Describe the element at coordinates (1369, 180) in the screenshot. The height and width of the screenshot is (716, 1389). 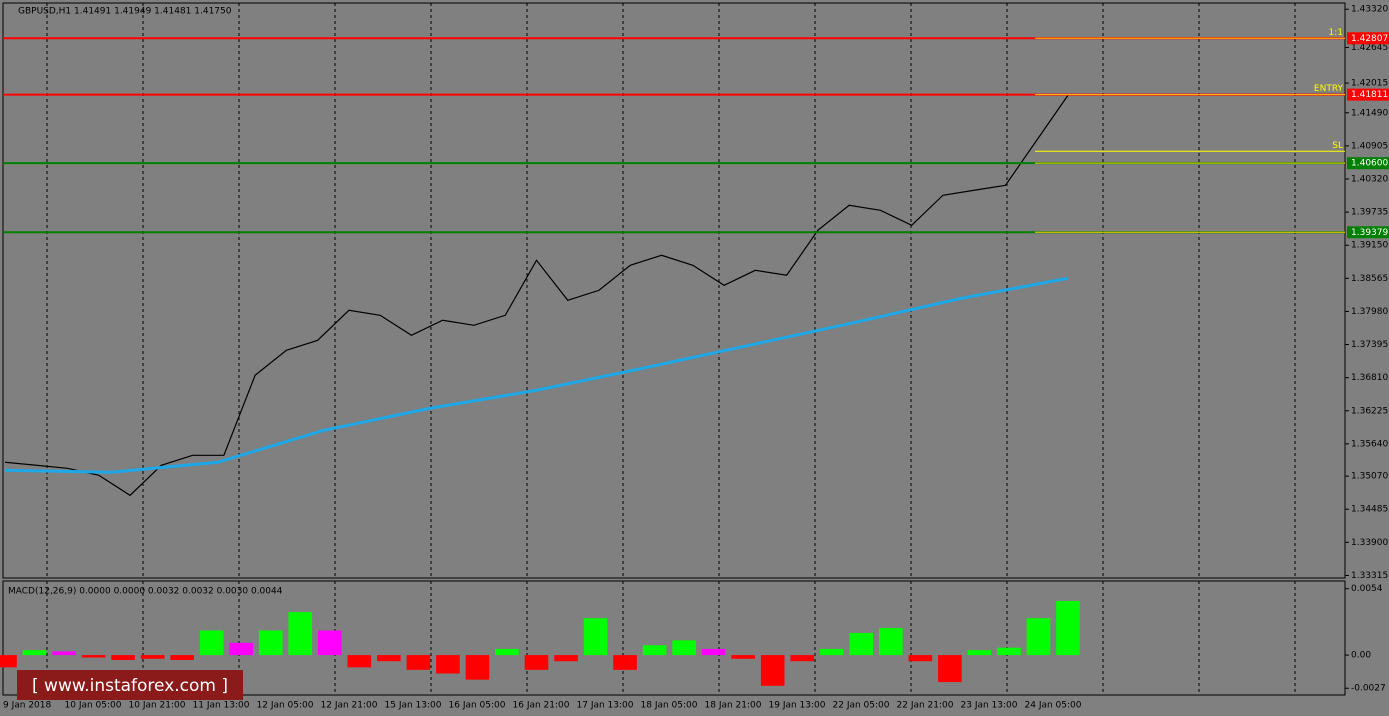
I see `y-tick-label: 1.40320` at that location.